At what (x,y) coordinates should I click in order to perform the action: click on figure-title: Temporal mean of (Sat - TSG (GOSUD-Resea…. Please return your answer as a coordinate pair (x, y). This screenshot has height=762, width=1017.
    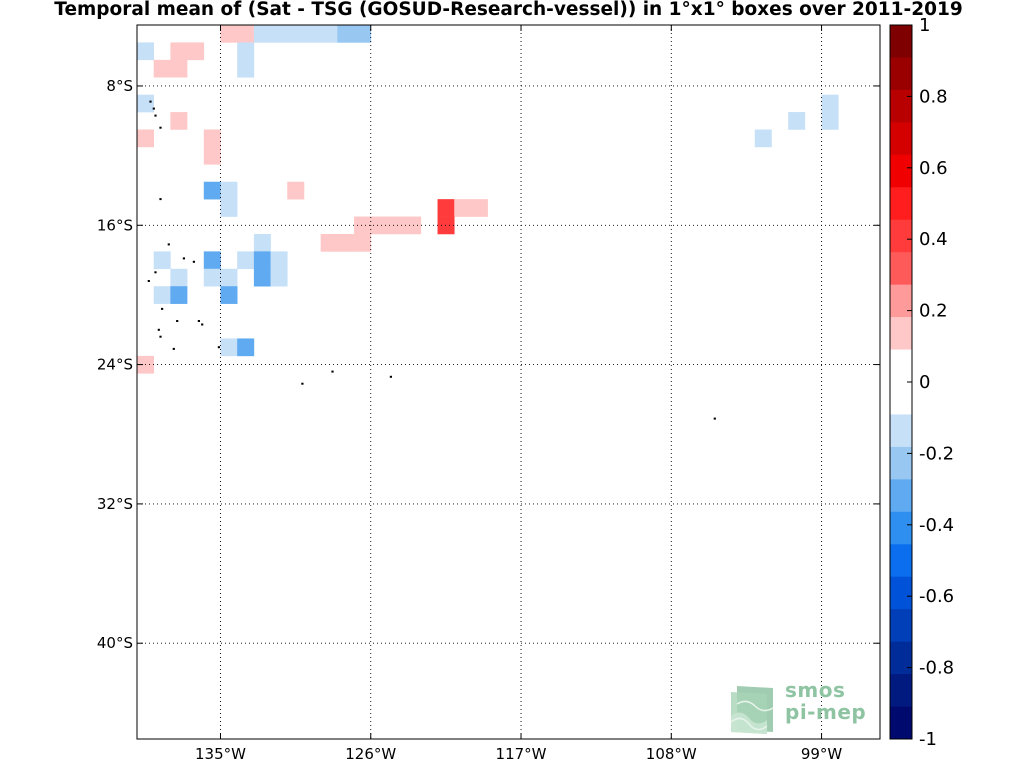
    Looking at the image, I should click on (508, 10).